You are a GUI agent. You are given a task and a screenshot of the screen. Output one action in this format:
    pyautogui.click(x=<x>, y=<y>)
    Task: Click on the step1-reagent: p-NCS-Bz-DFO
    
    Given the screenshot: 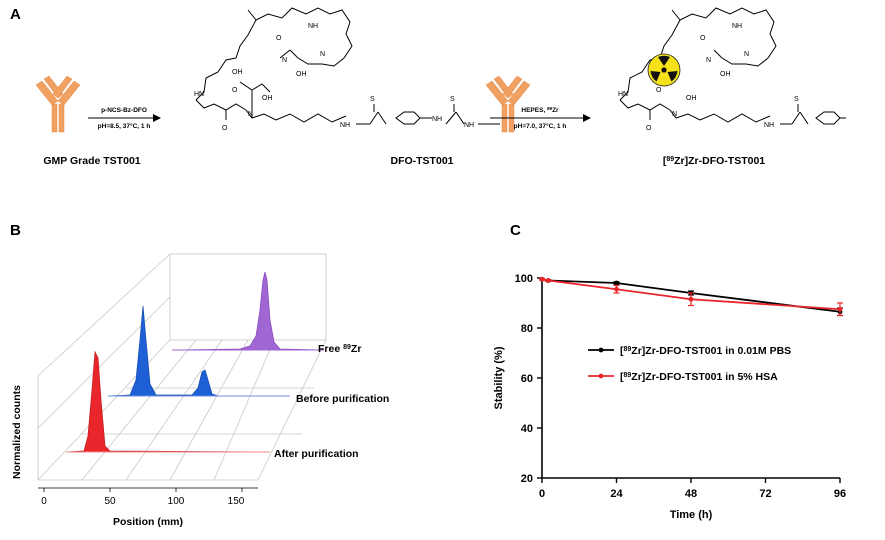 What is the action you would take?
    pyautogui.click(x=124, y=110)
    